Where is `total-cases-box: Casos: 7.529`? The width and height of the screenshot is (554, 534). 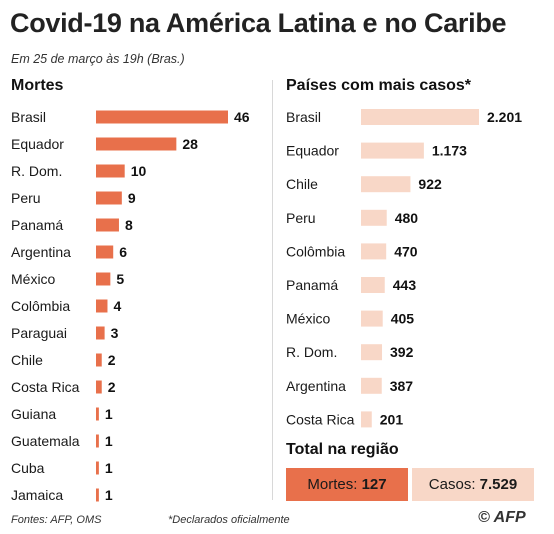 total-cases-box: Casos: 7.529 is located at coordinates (473, 484).